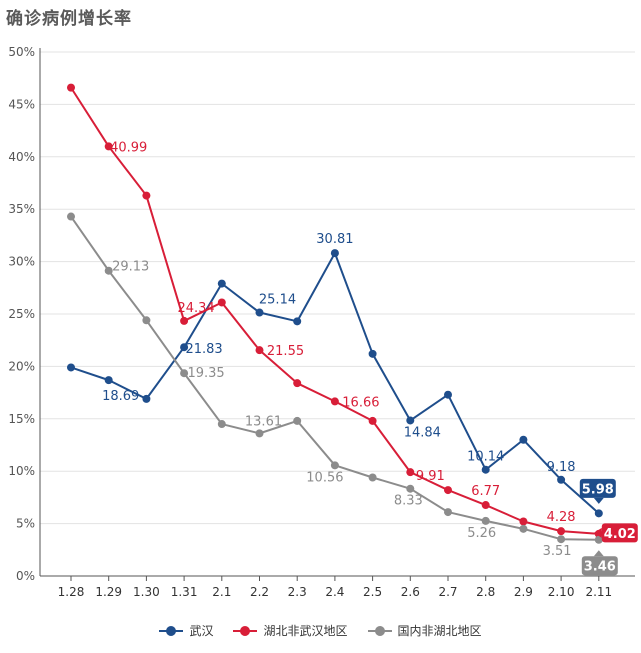  I want to click on data-label: 6.77, so click(485, 491).